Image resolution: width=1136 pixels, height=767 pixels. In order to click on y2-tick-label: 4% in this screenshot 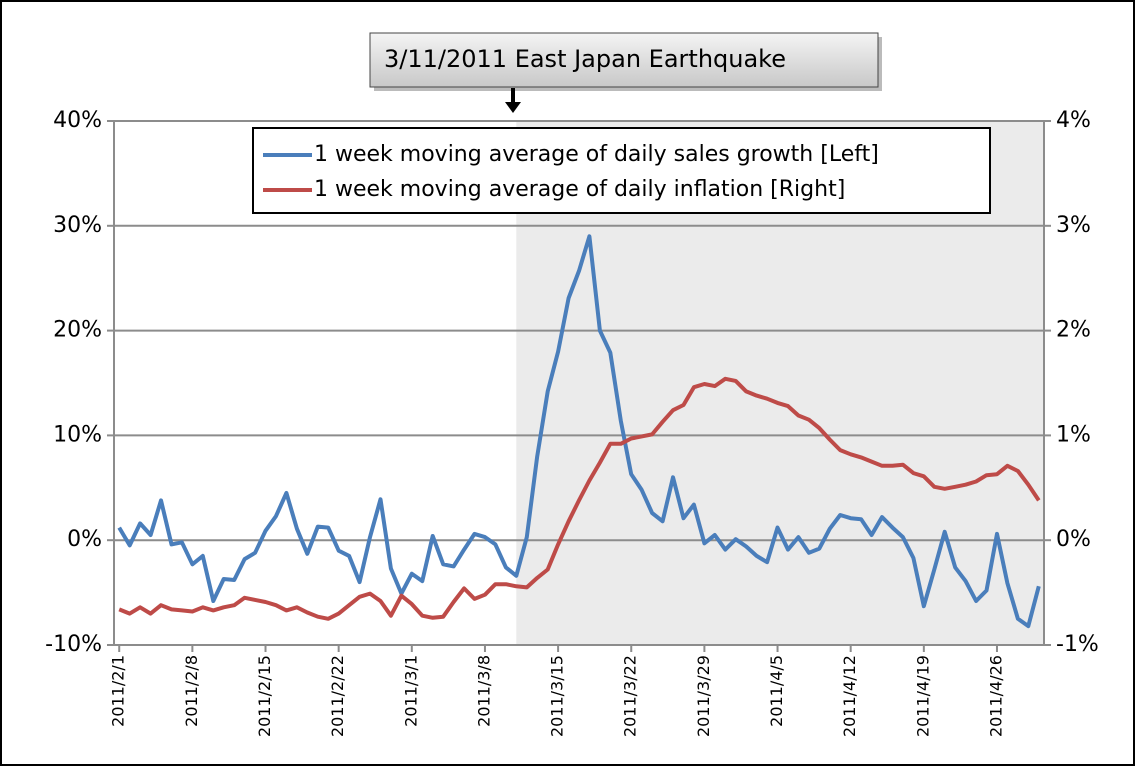, I will do `click(1073, 120)`.